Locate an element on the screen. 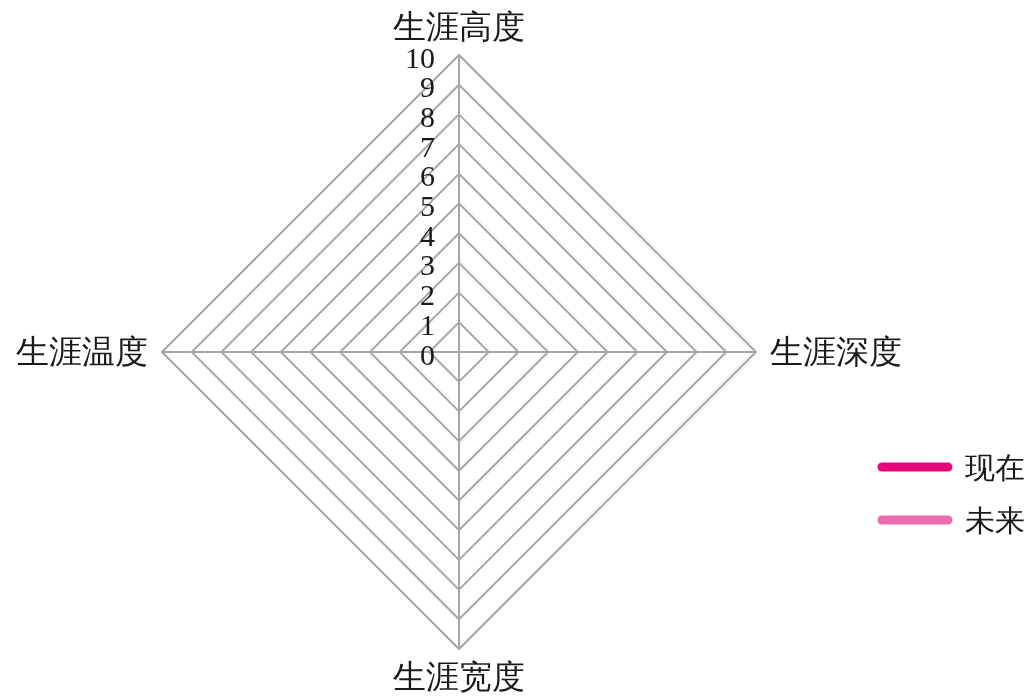 The height and width of the screenshot is (700, 1033). category-label: 生涯高度 is located at coordinates (459, 27).